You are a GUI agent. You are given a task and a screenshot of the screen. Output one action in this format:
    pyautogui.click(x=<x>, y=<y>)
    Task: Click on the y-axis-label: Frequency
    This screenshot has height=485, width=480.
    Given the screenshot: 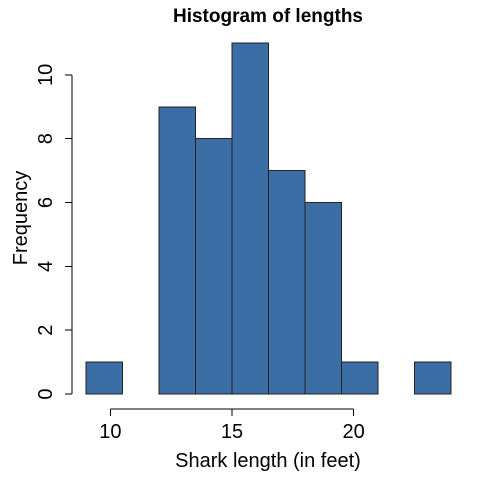 What is the action you would take?
    pyautogui.click(x=21, y=218)
    